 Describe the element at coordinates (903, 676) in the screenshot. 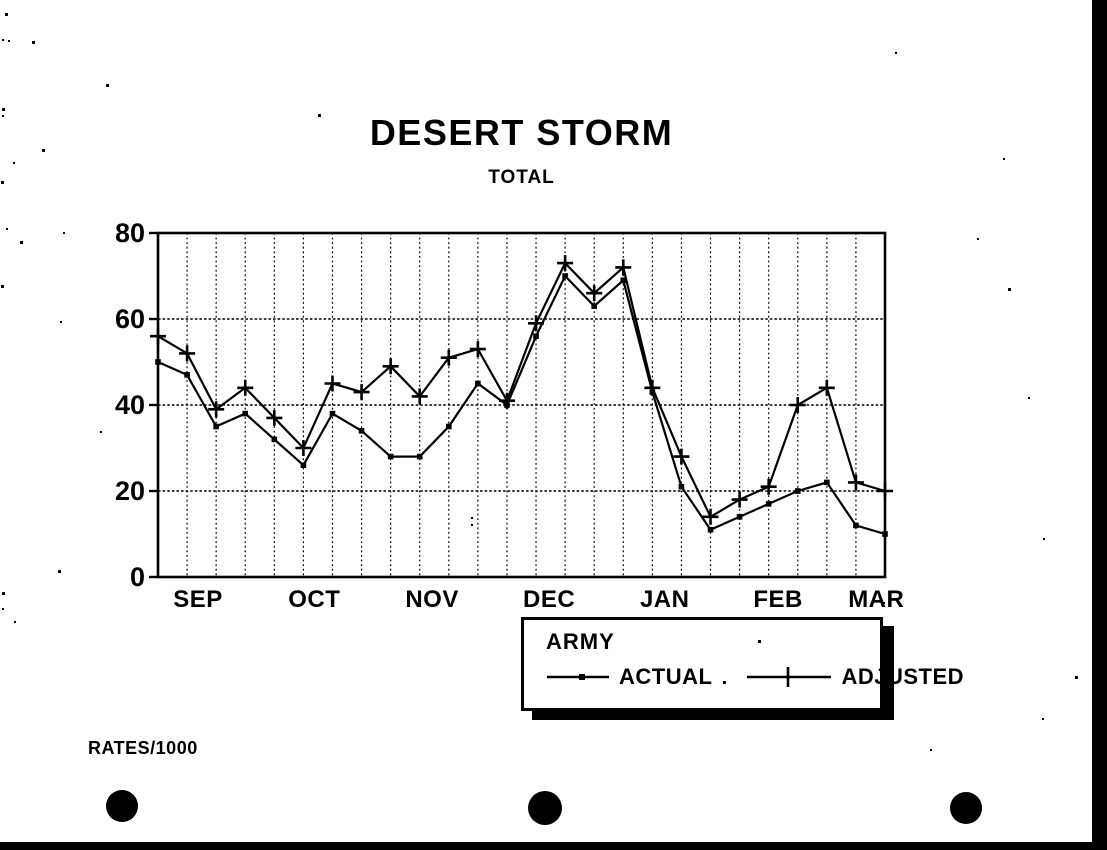

I see `legend-label-adjusted: ADJUSTED` at that location.